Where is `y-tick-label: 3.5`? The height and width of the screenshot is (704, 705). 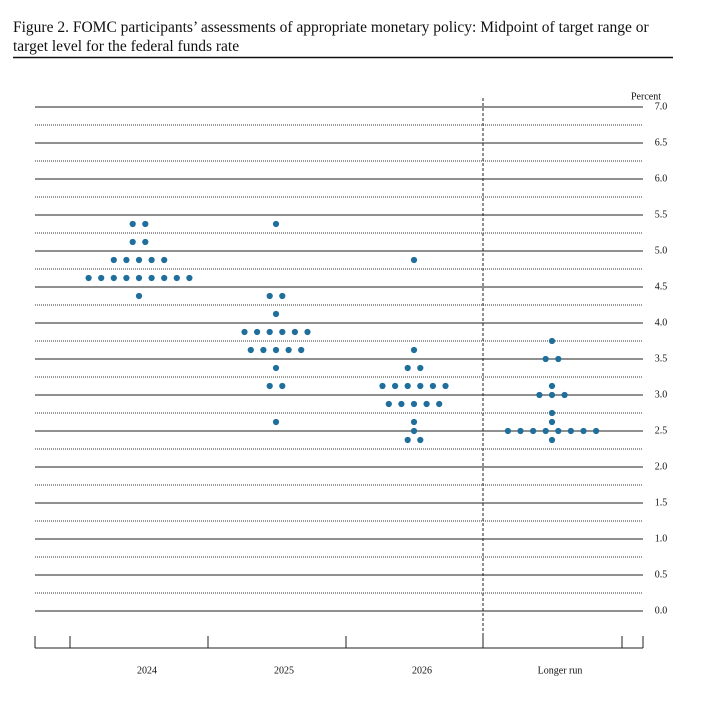 y-tick-label: 3.5 is located at coordinates (661, 358).